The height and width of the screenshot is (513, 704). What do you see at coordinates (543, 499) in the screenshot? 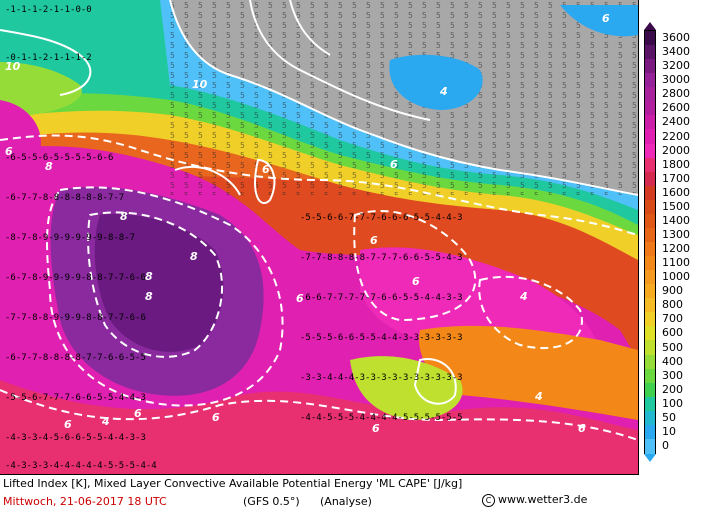
I see `copyright-link: www.wetter3.de` at bounding box center [543, 499].